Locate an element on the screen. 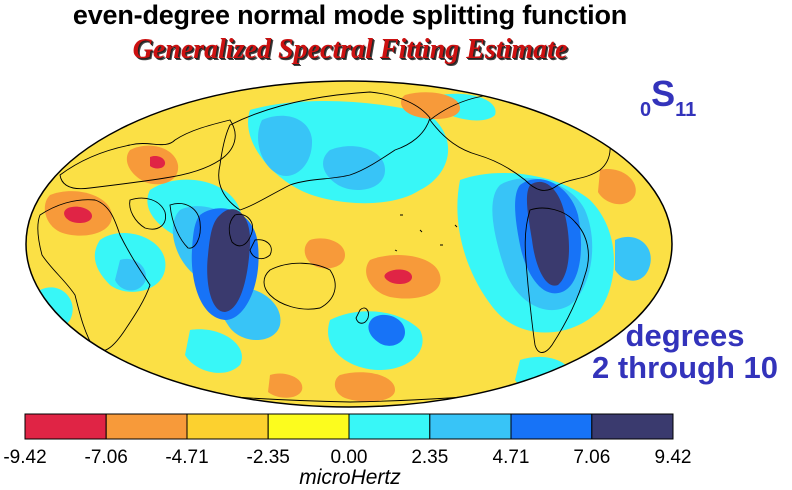  colorbar-tick-label: -9.42 is located at coordinates (24, 457).